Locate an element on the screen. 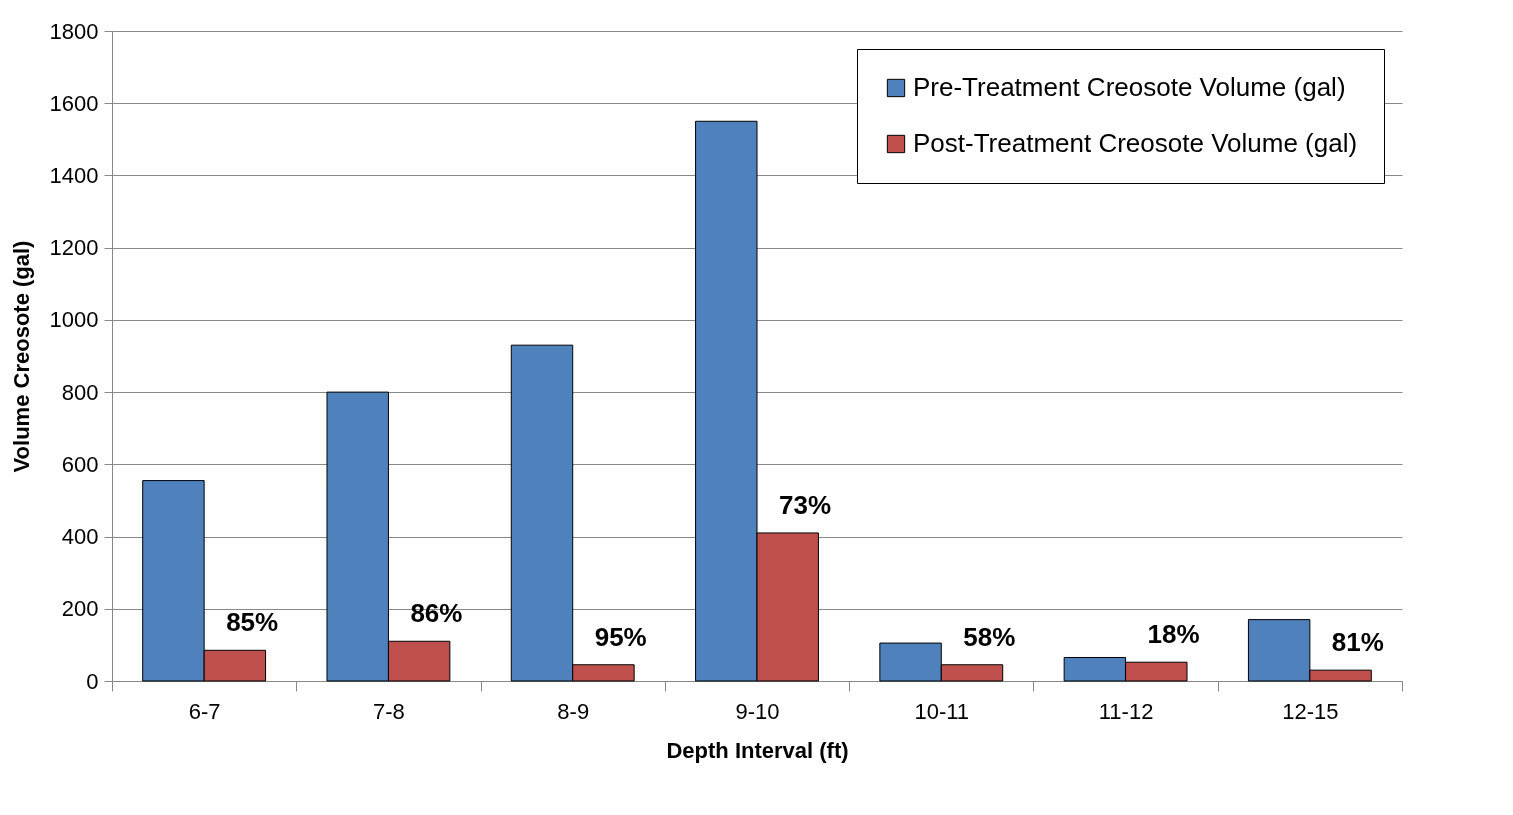  y-tick-label: 0 is located at coordinates (92, 681).